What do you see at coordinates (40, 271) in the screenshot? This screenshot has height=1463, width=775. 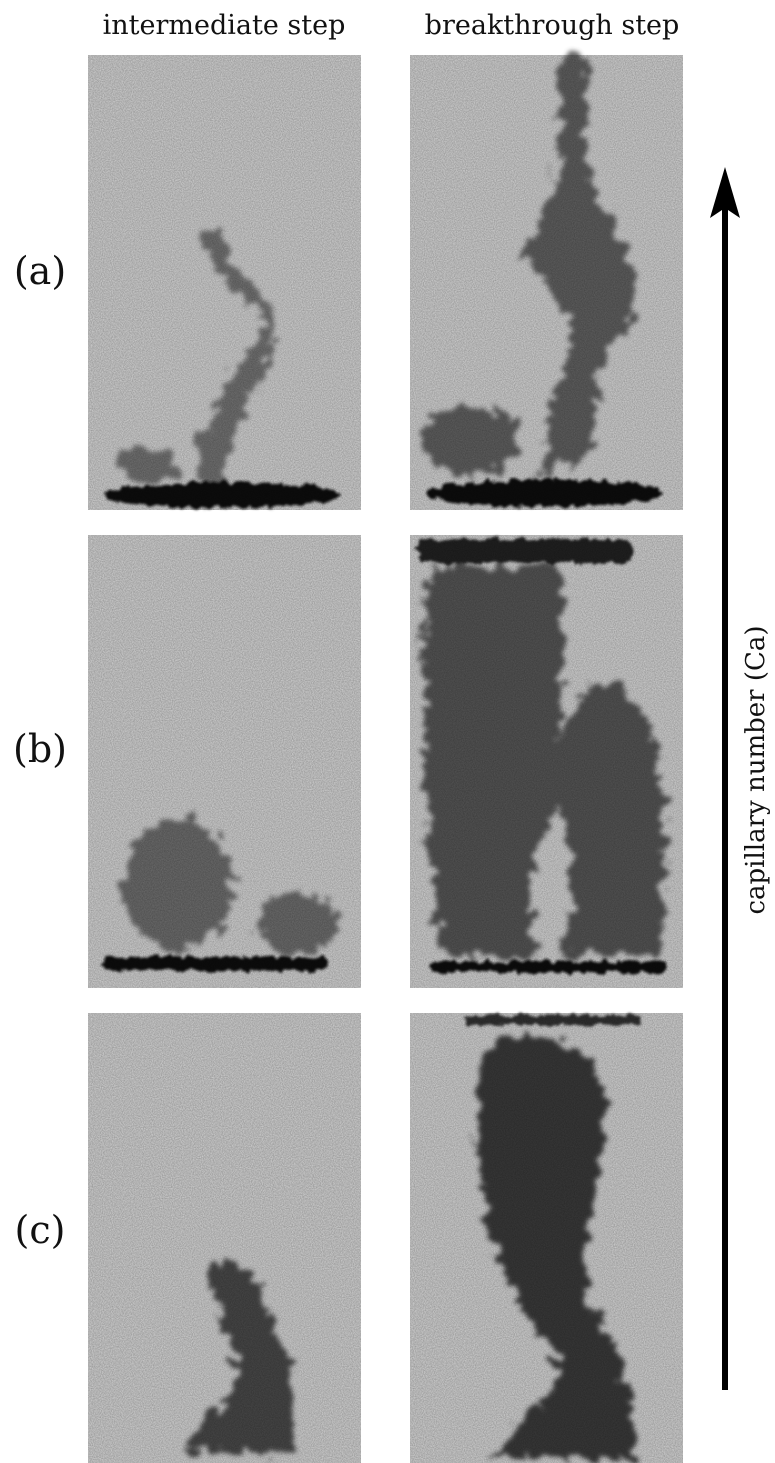 I see `row-label: (a)` at bounding box center [40, 271].